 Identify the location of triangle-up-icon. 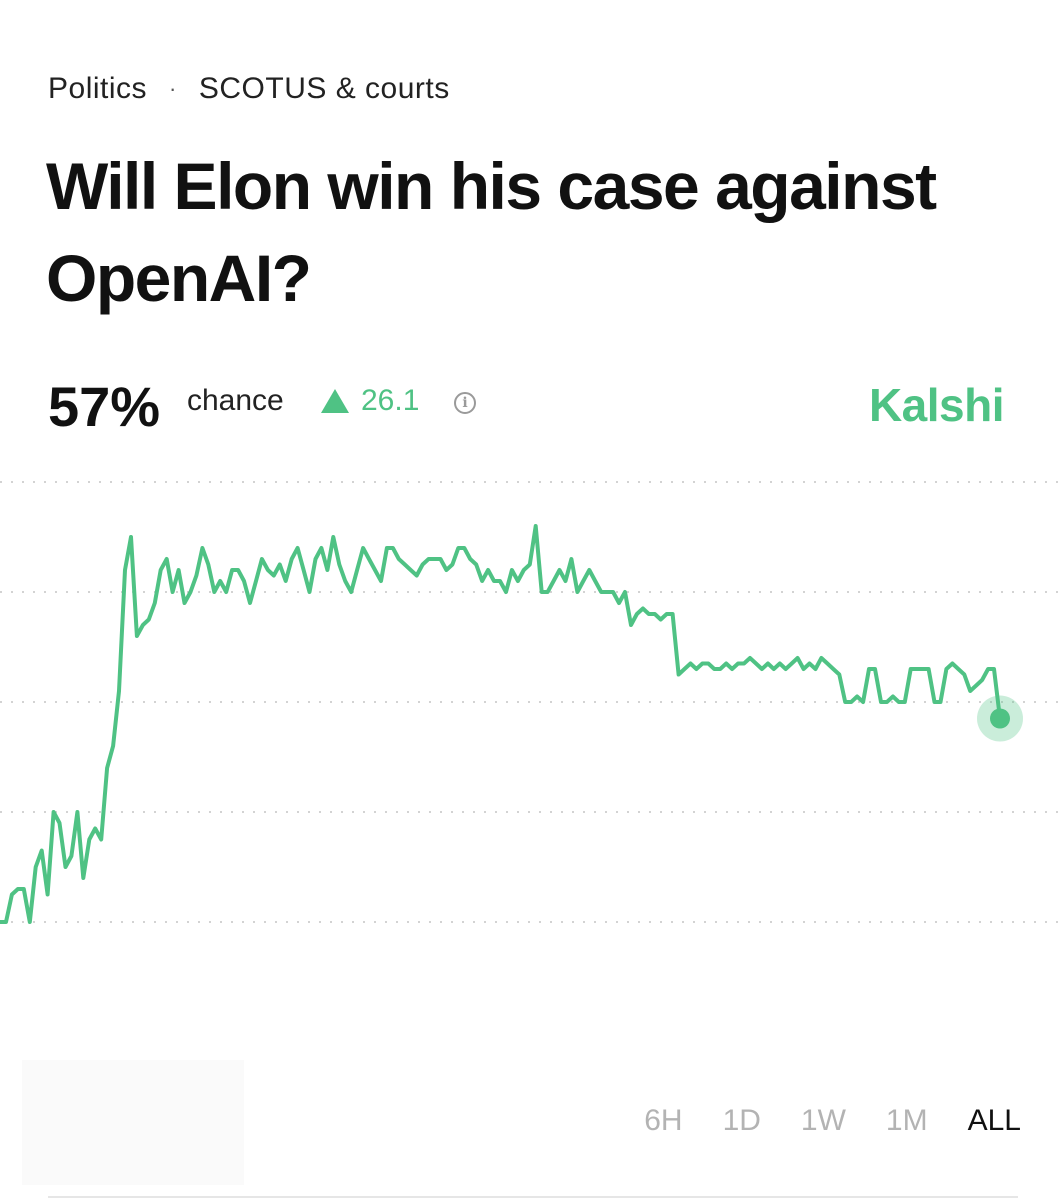
(335, 401).